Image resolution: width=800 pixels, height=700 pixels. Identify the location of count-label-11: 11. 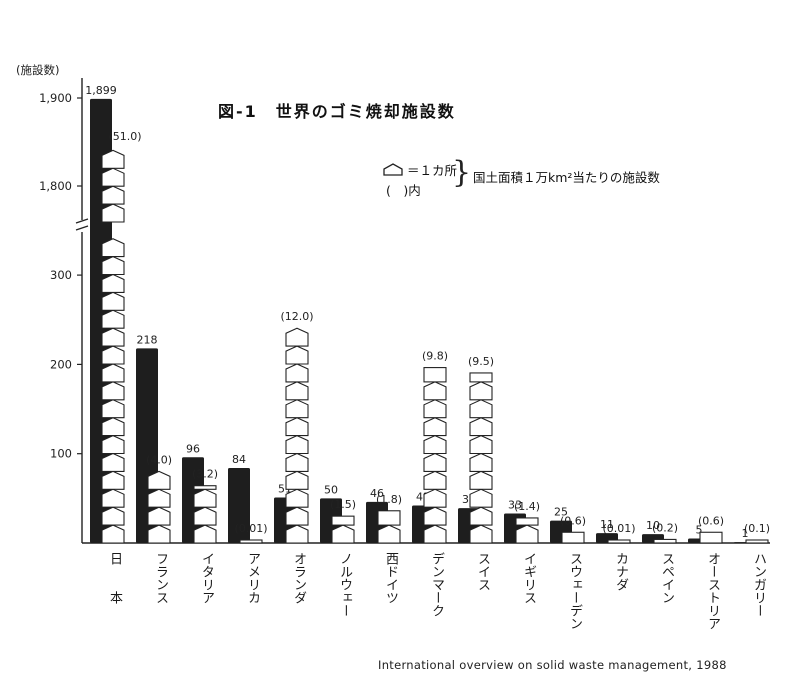
(607, 524).